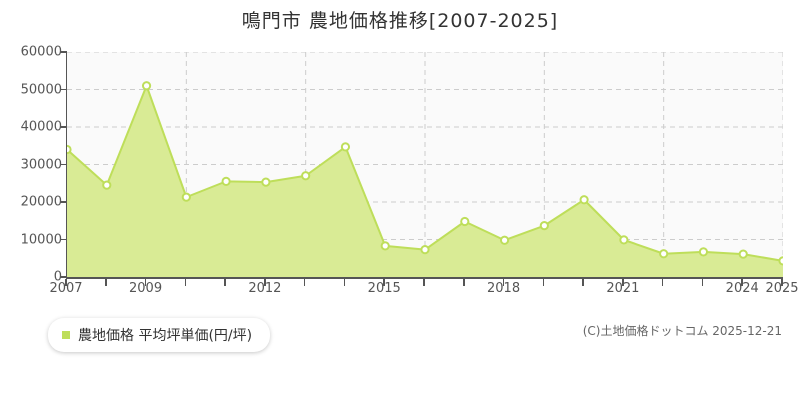  I want to click on legend-swatch-icon, so click(66, 335).